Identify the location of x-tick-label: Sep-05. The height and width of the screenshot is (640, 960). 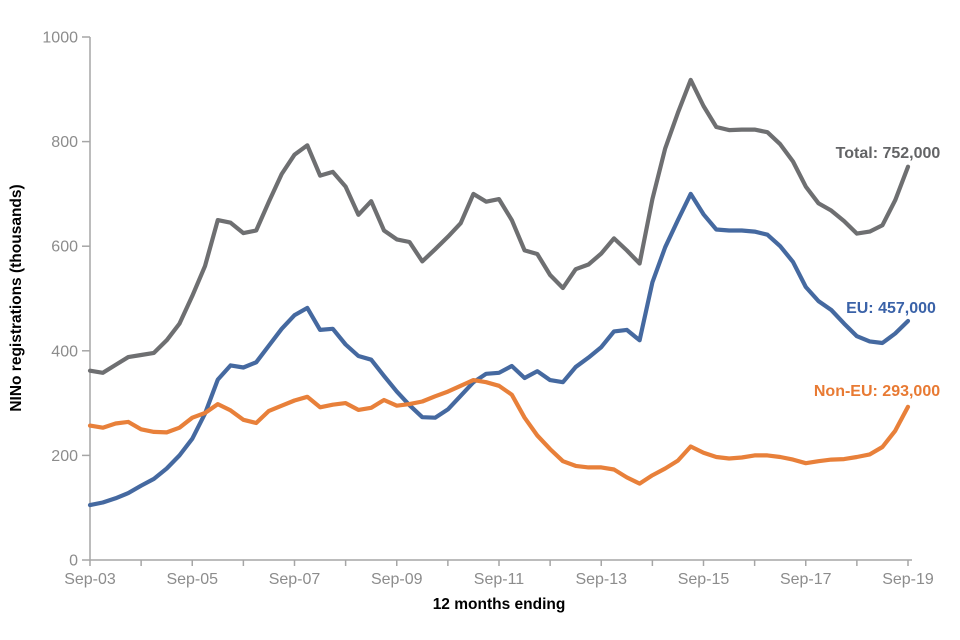
(192, 579).